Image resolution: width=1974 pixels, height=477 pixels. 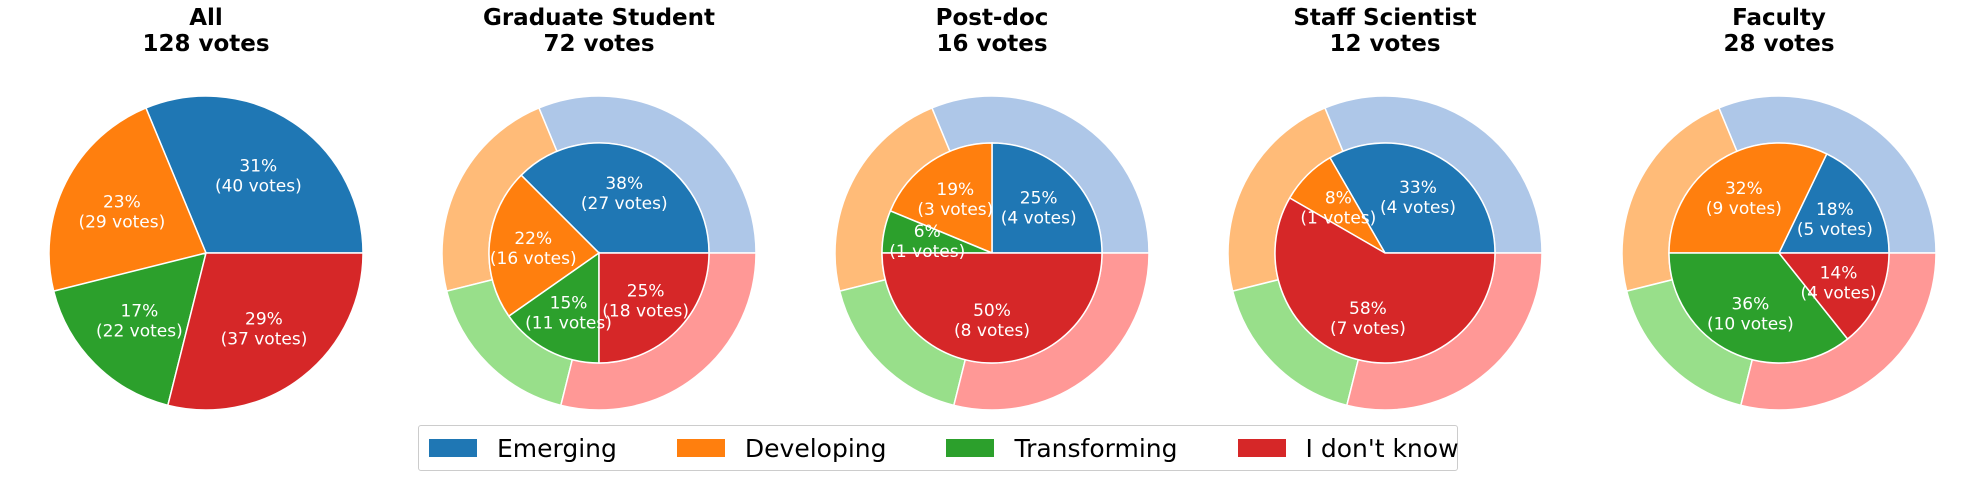 What do you see at coordinates (557, 448) in the screenshot?
I see `legend-label-emerging: Emerging` at bounding box center [557, 448].